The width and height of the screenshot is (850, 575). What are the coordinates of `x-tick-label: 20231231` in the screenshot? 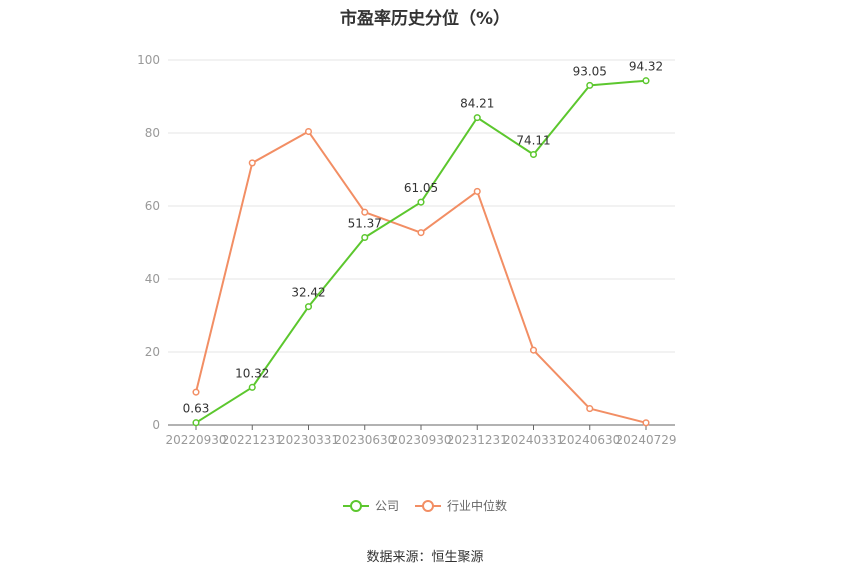 It's located at (477, 440).